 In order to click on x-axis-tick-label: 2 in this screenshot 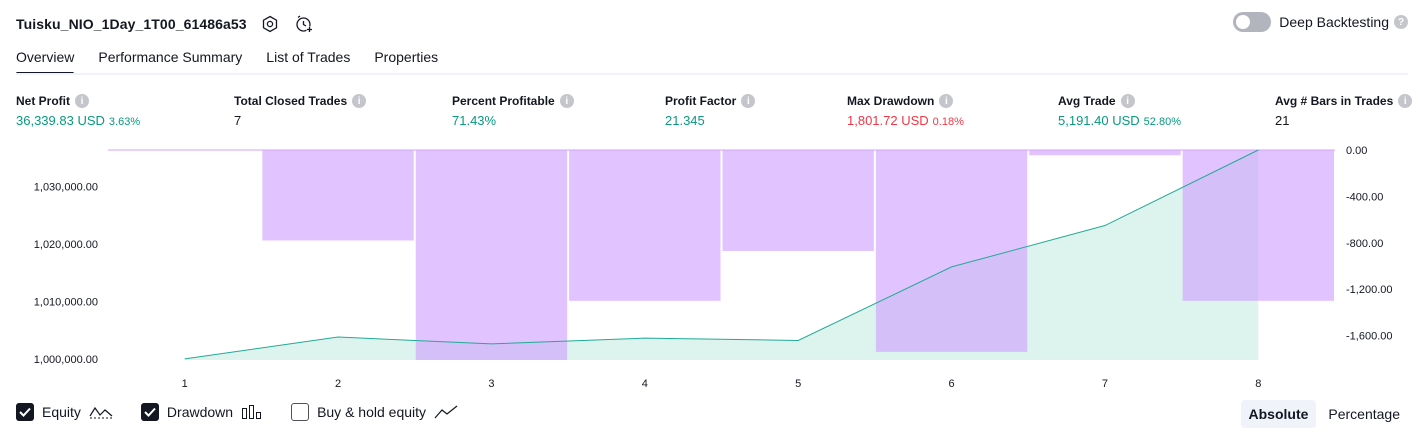, I will do `click(338, 384)`.